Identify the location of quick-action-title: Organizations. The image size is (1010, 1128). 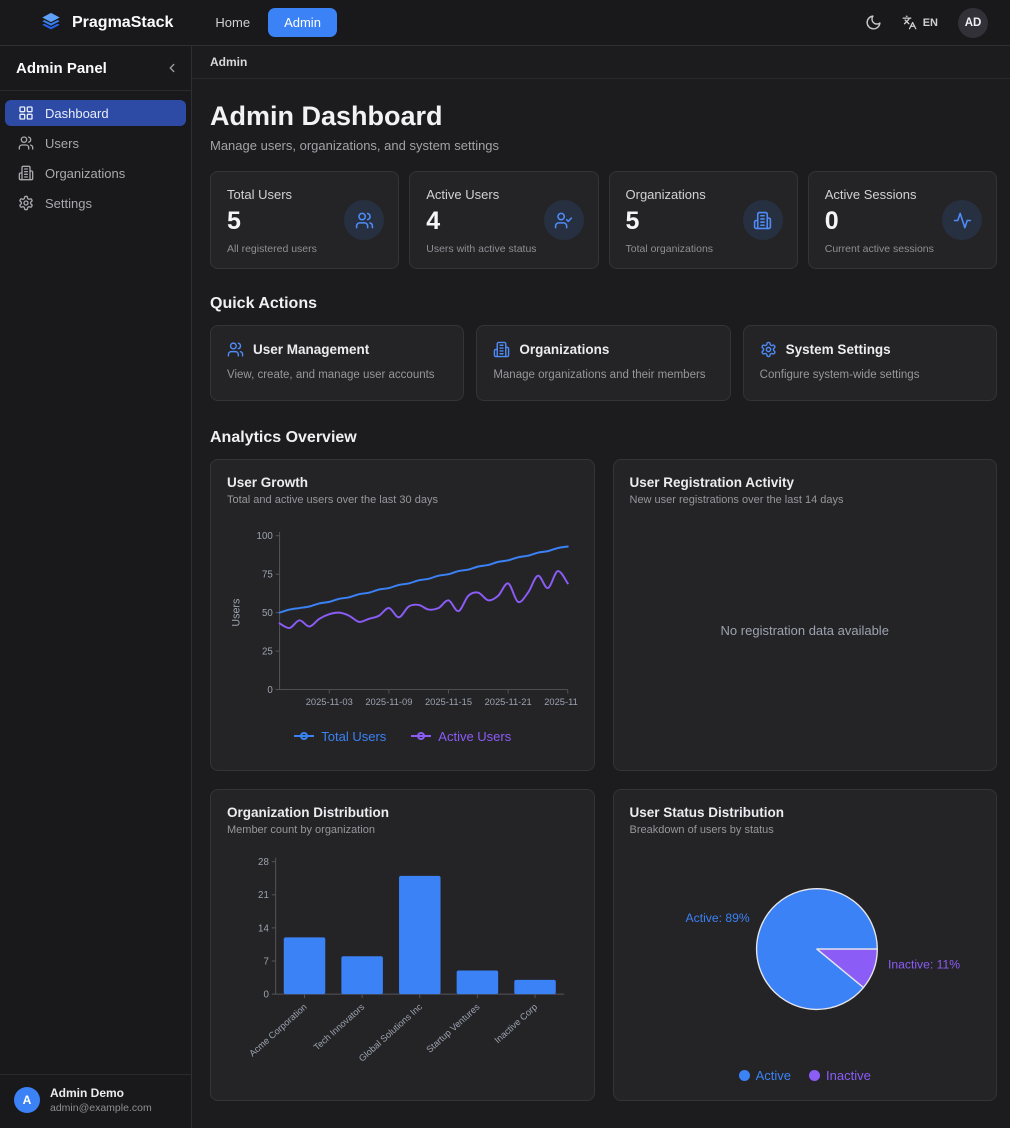
(564, 349).